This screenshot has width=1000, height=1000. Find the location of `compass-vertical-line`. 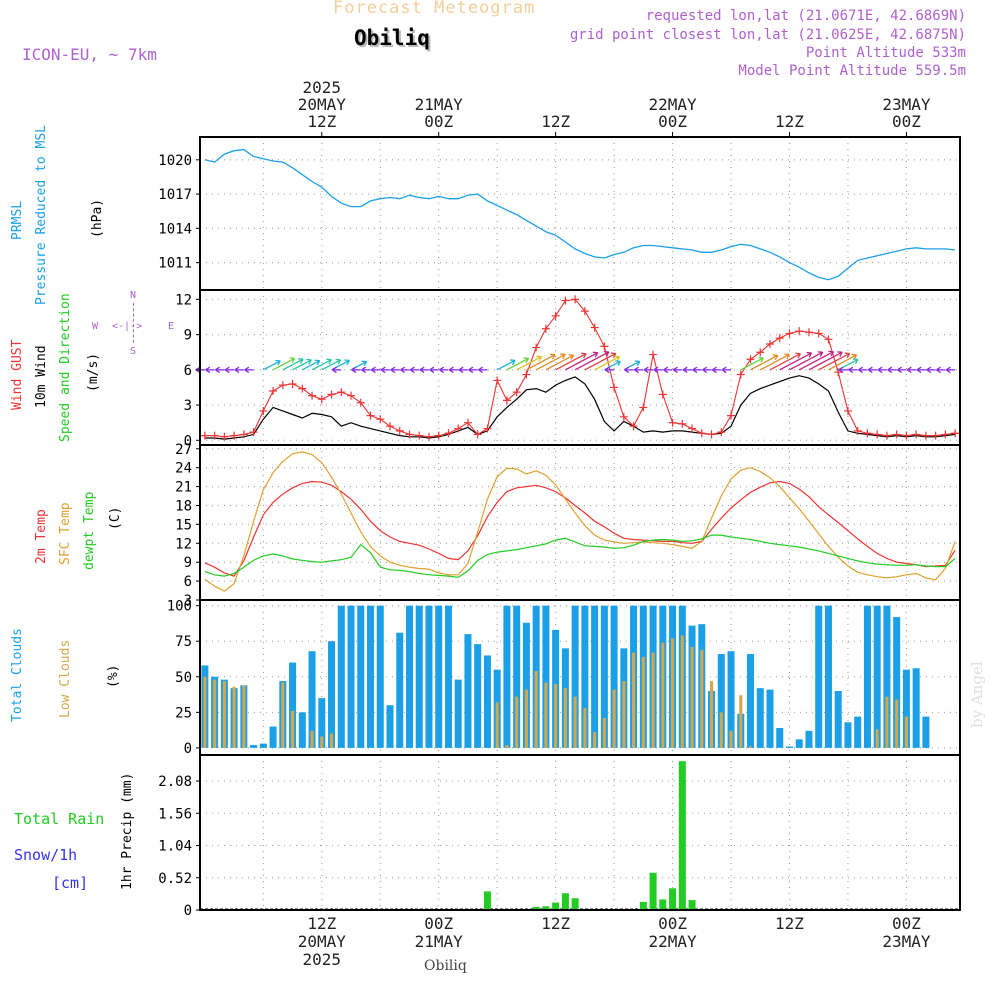

compass-vertical-line is located at coordinates (134, 323).